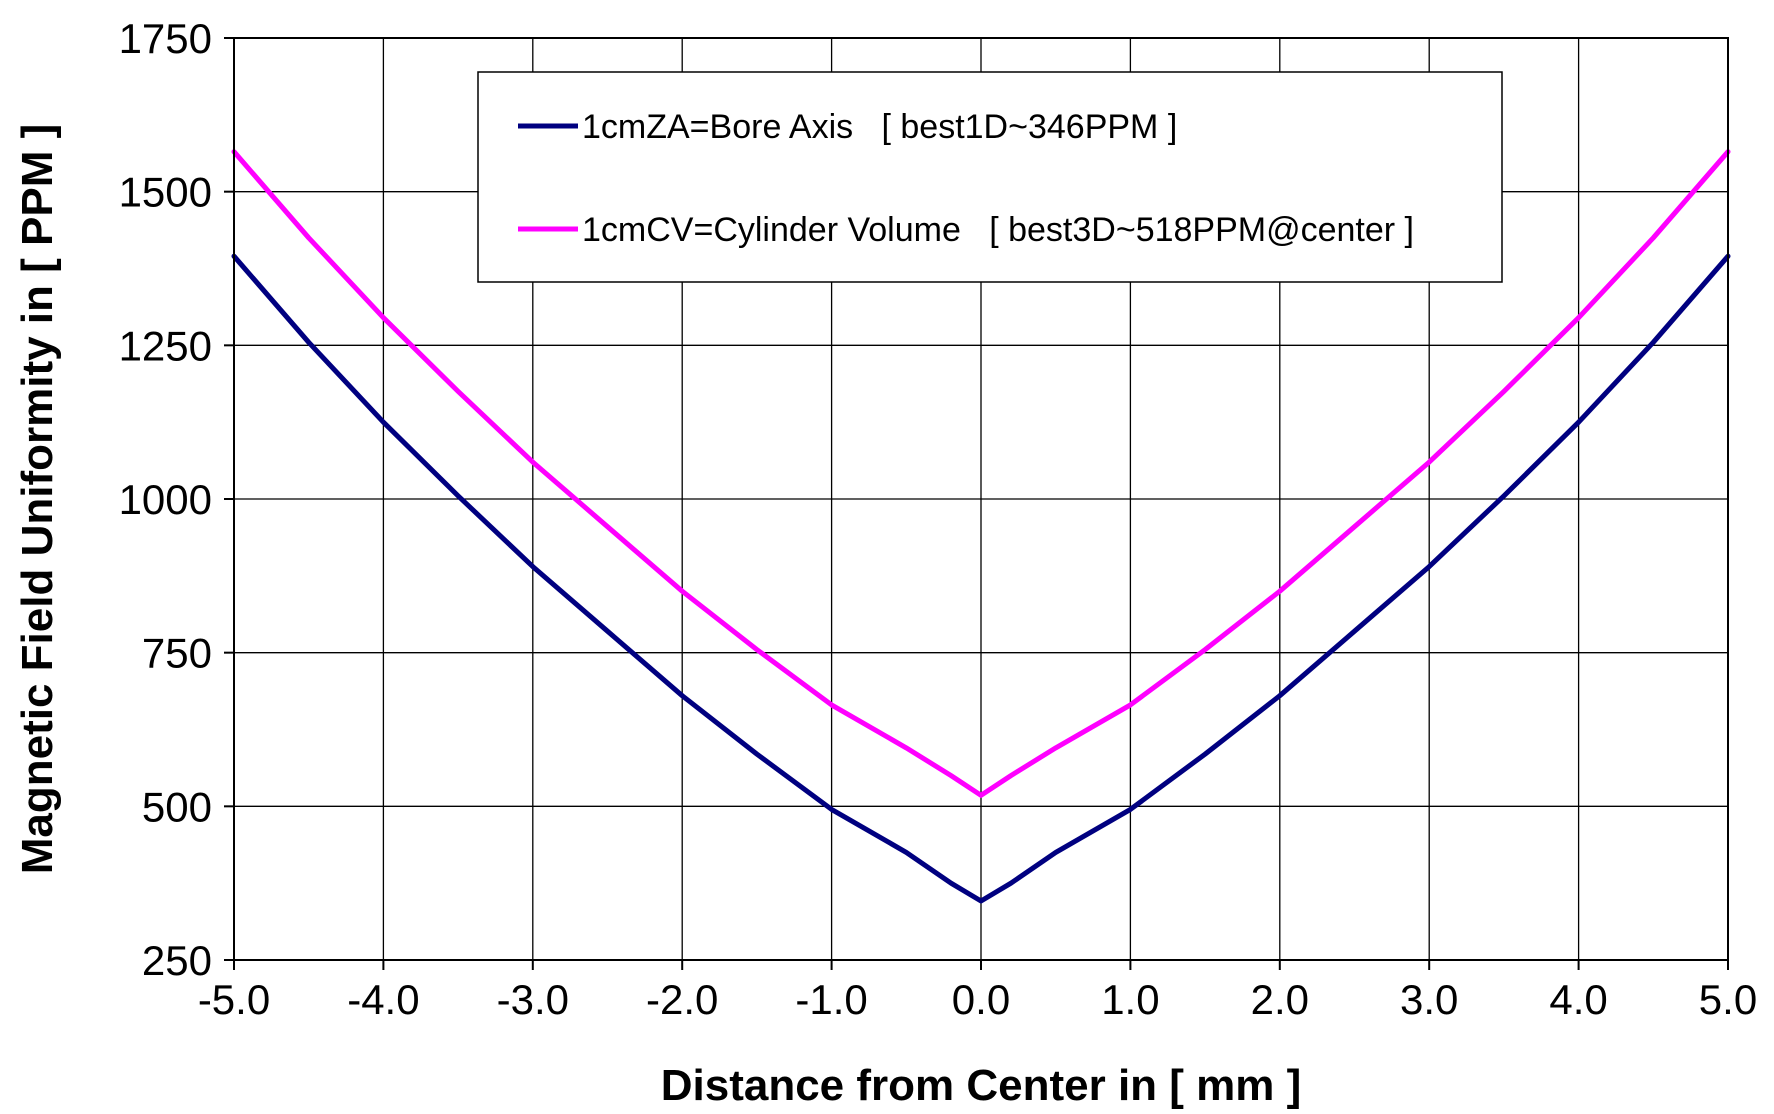 The image size is (1774, 1114). Describe the element at coordinates (533, 999) in the screenshot. I see `x-tick-label: -3.0` at that location.